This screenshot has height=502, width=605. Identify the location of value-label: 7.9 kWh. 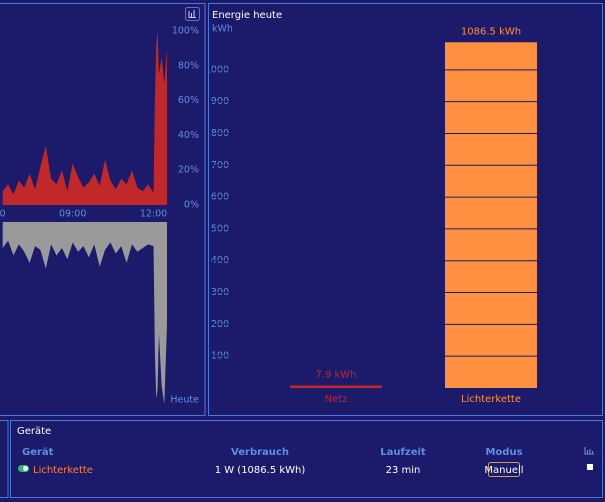
(335, 374).